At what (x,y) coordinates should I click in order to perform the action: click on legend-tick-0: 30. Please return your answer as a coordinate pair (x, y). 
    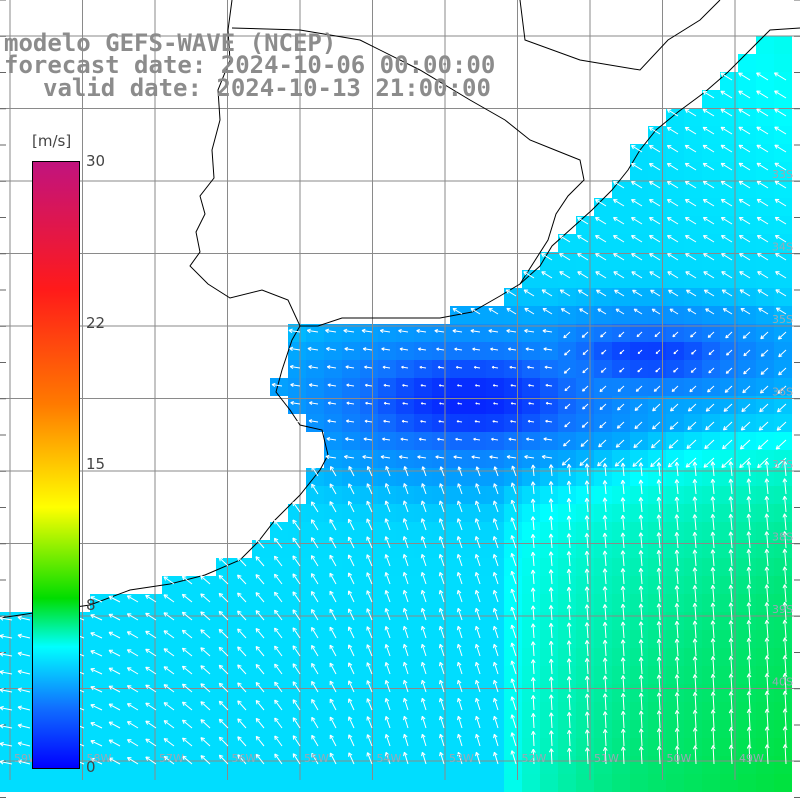
    Looking at the image, I should click on (96, 161).